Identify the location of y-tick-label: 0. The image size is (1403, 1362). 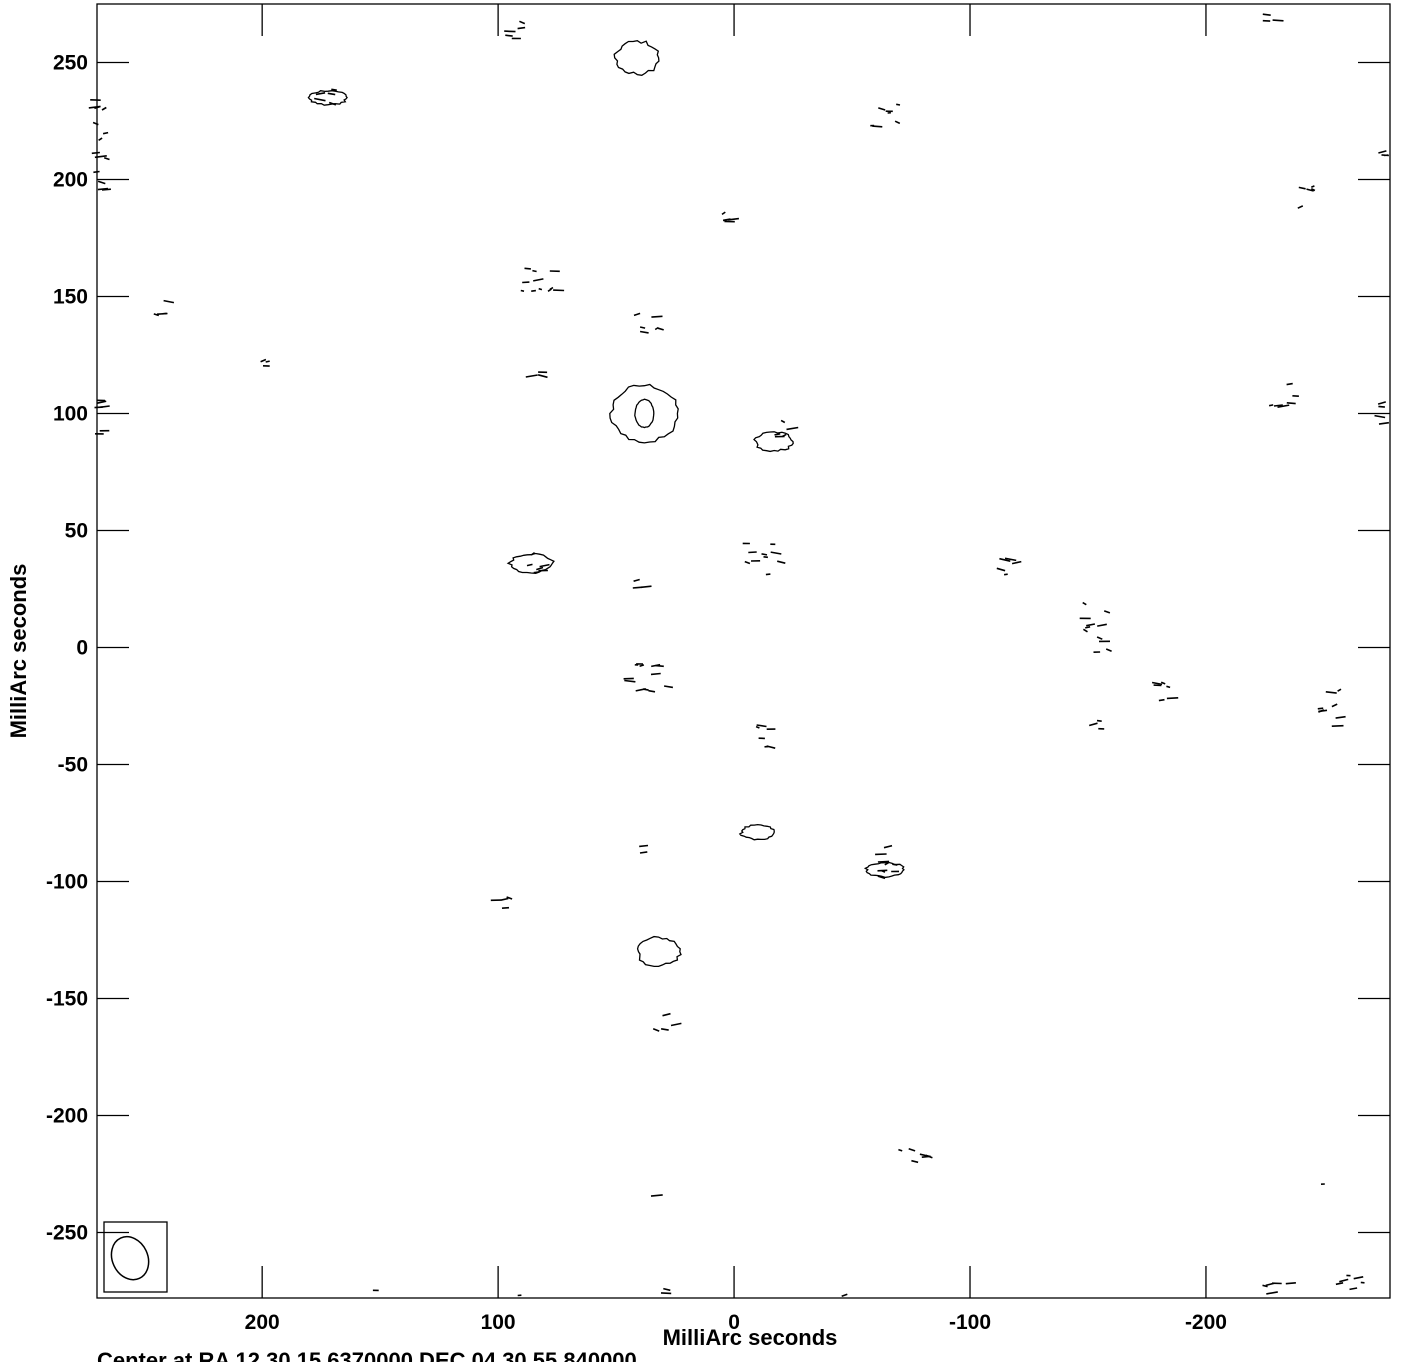
(82, 647).